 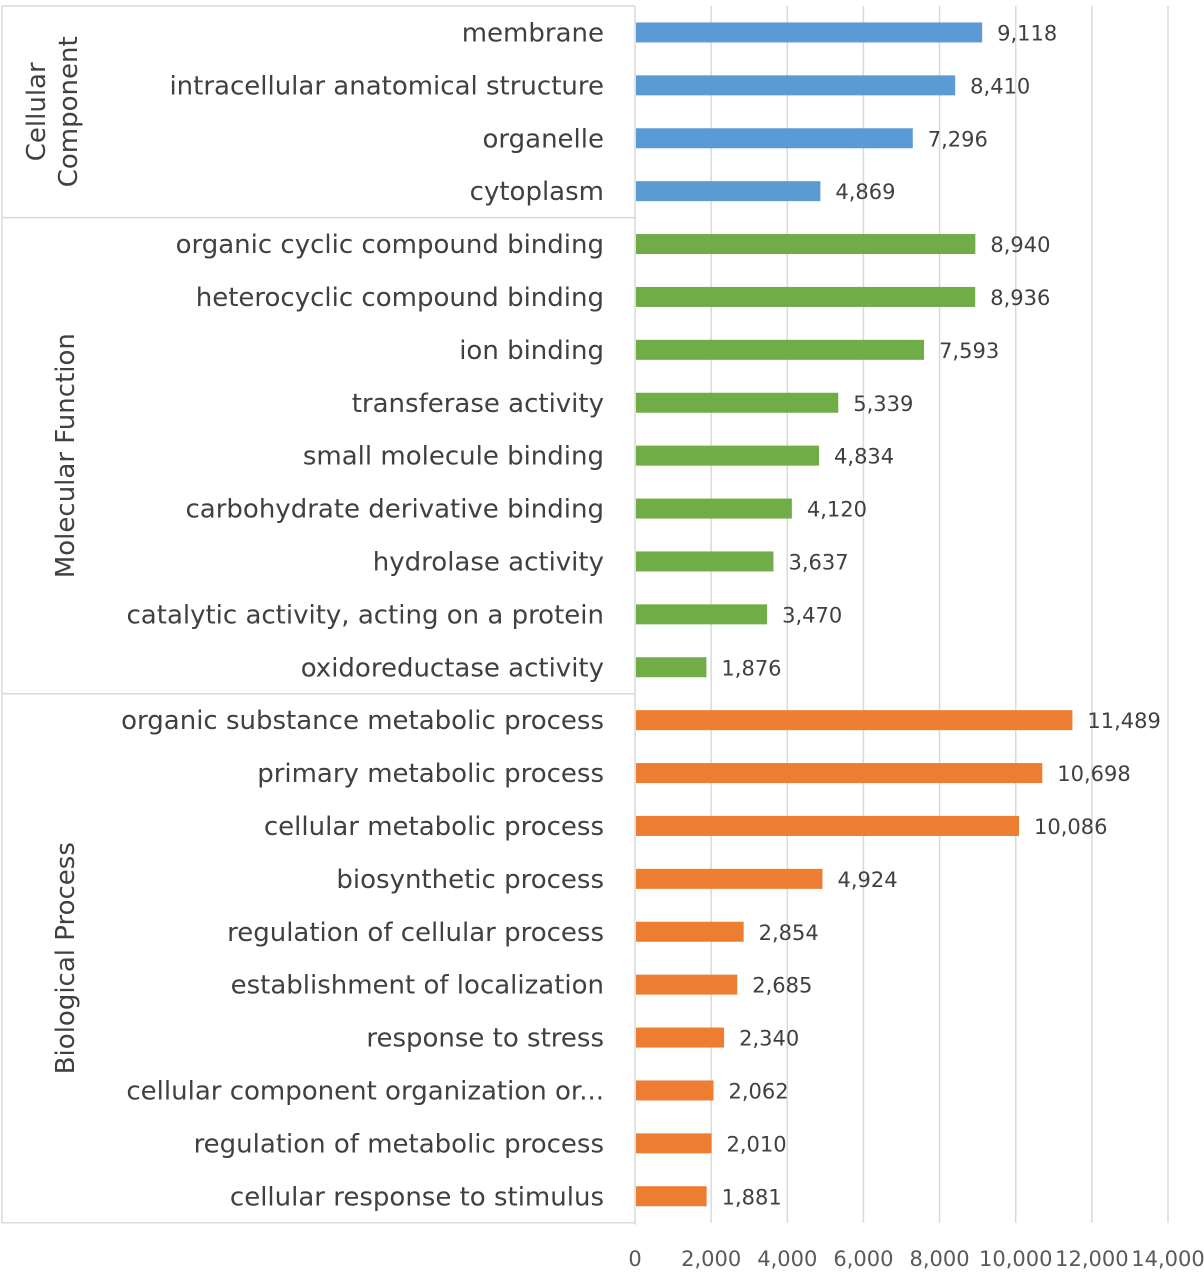 I want to click on data-label: 8,936, so click(x=1020, y=298).